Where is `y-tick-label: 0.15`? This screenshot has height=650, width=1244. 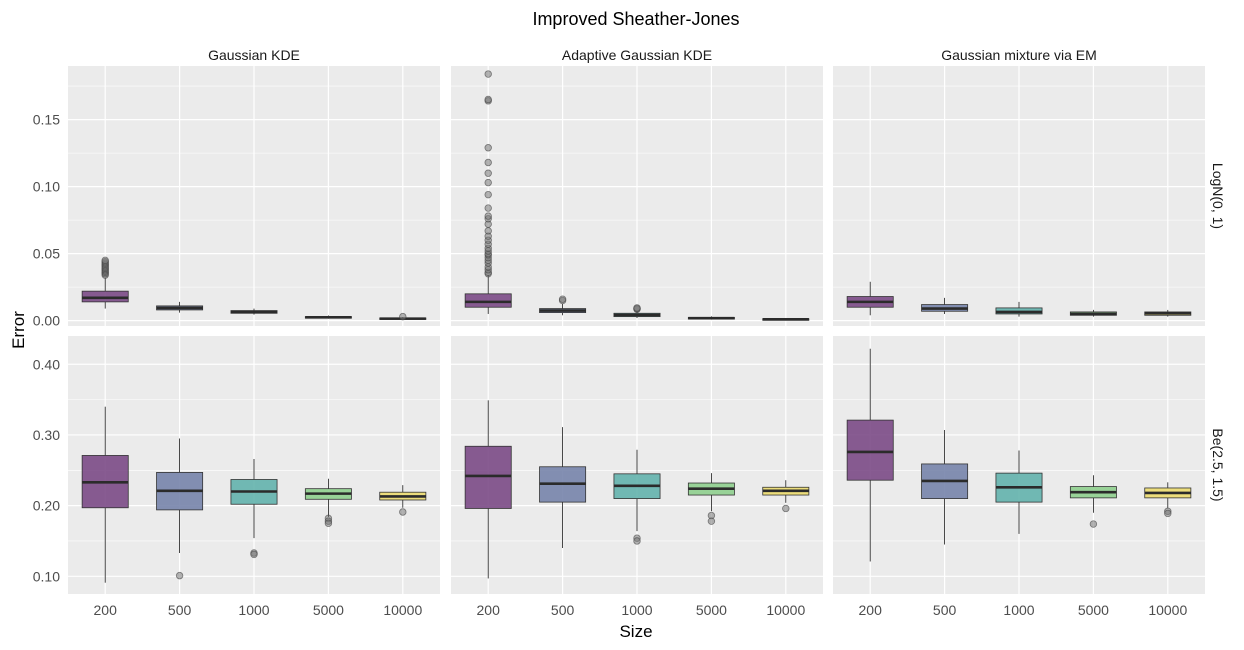
y-tick-label: 0.15 is located at coordinates (46, 120).